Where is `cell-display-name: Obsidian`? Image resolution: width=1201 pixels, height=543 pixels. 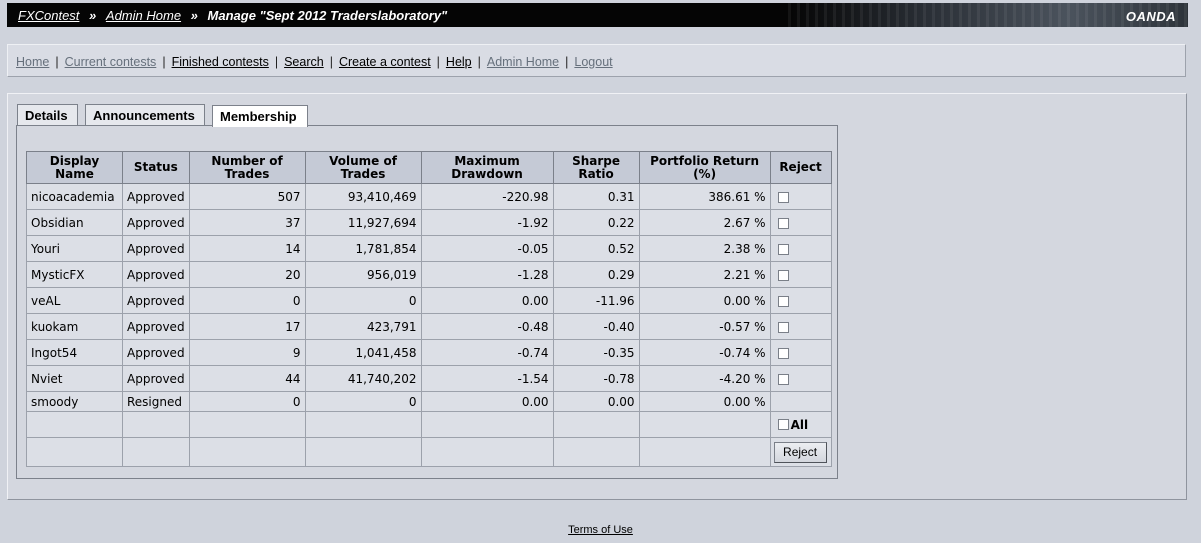 cell-display-name: Obsidian is located at coordinates (74, 222).